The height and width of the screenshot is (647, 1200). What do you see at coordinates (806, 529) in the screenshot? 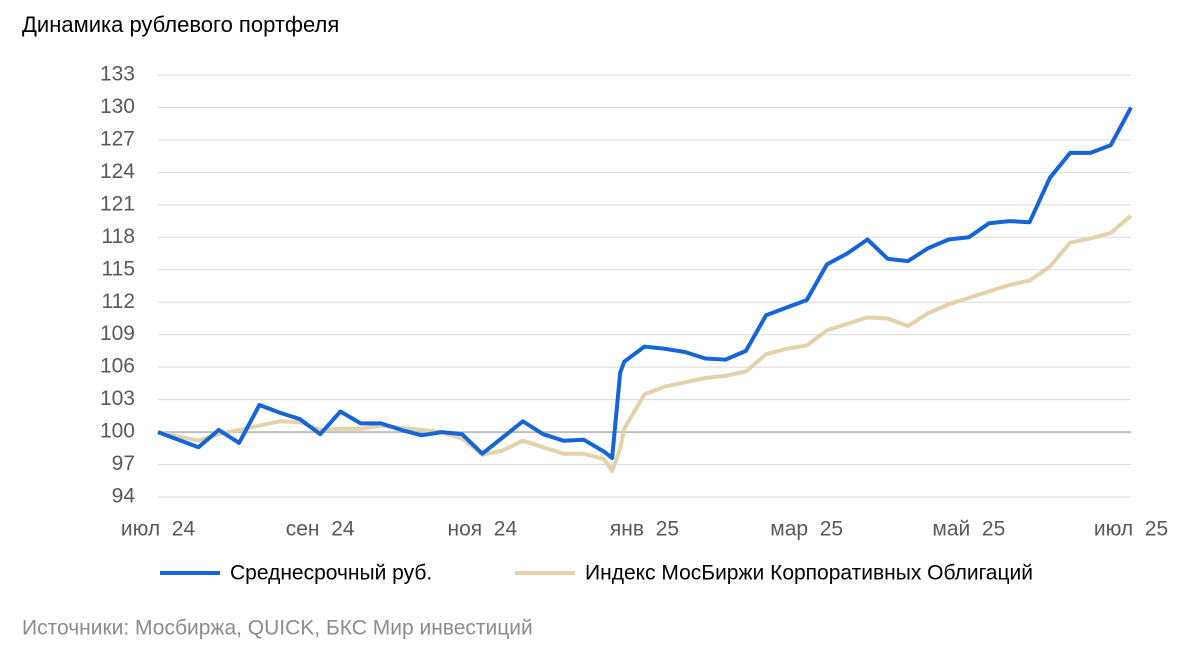
I see `x-tick-label: мар 25` at bounding box center [806, 529].